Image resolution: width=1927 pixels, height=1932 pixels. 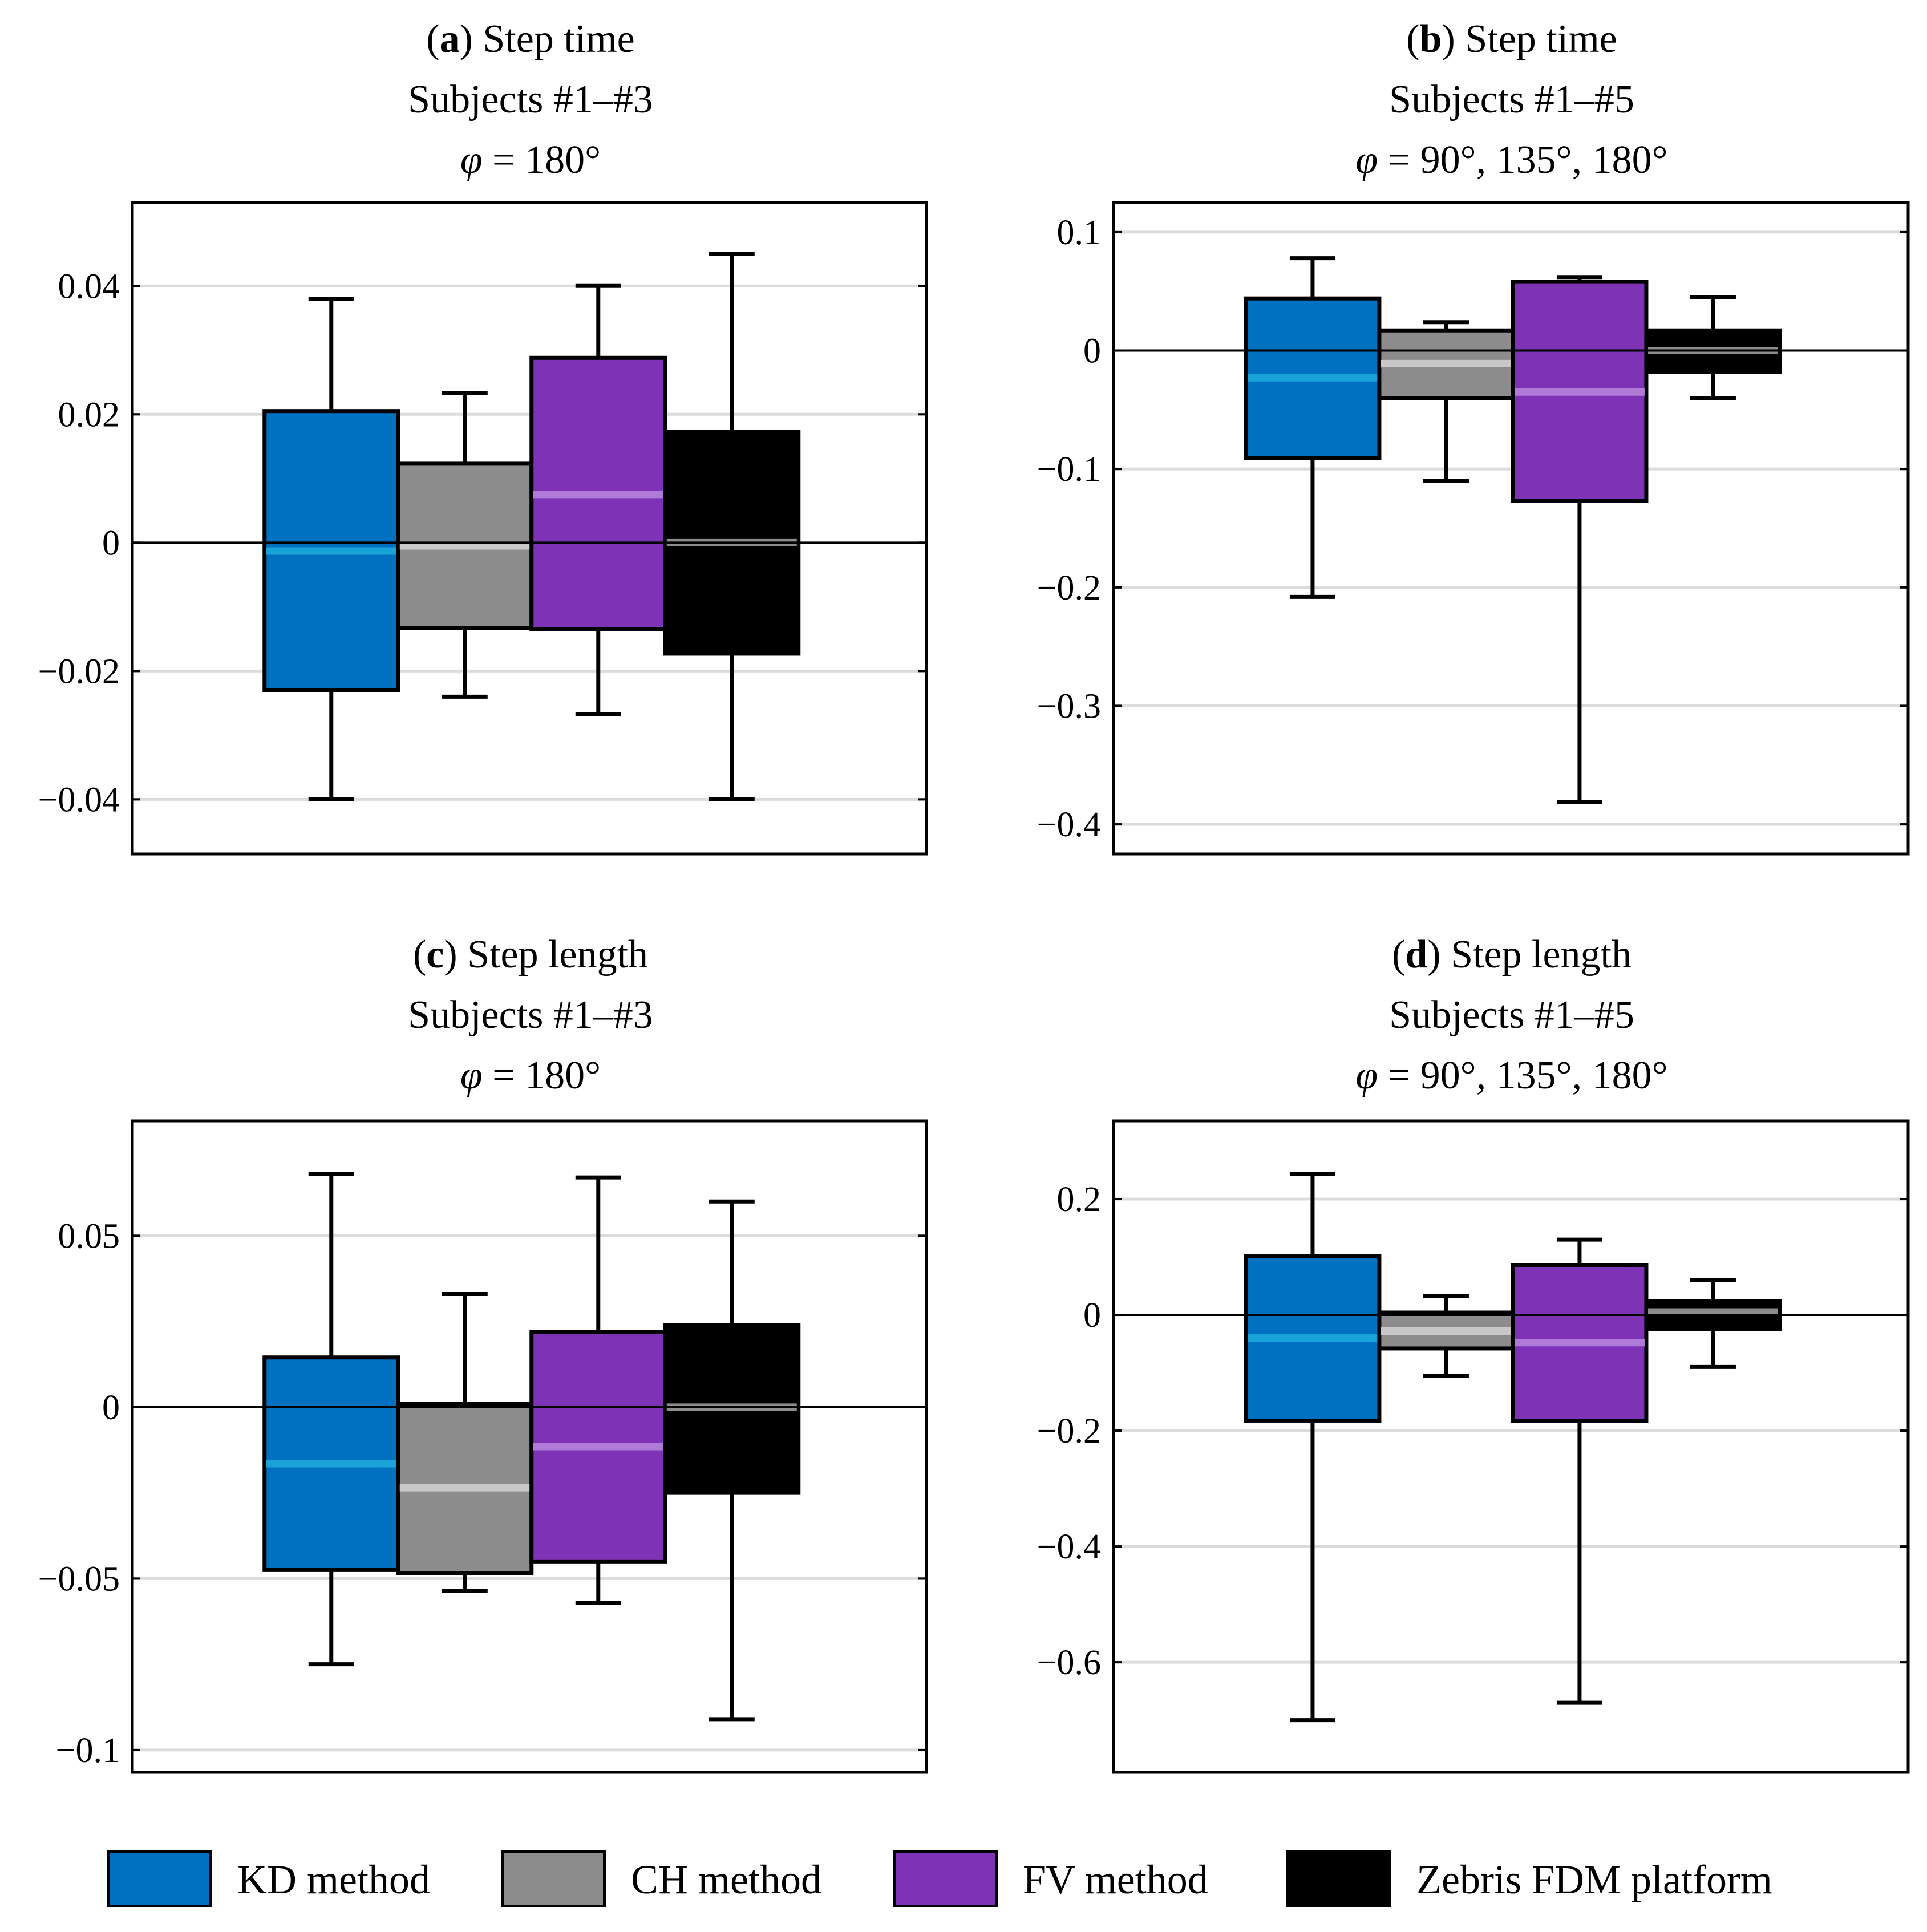 What do you see at coordinates (1115, 1879) in the screenshot?
I see `legend-label-fv: FV method` at bounding box center [1115, 1879].